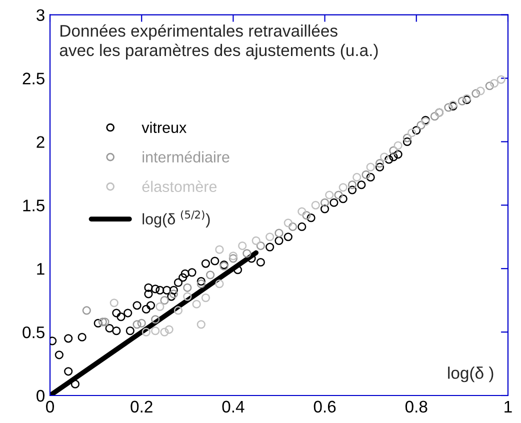 The height and width of the screenshot is (423, 521). I want to click on legend-label: intermédiaire, so click(186, 157).